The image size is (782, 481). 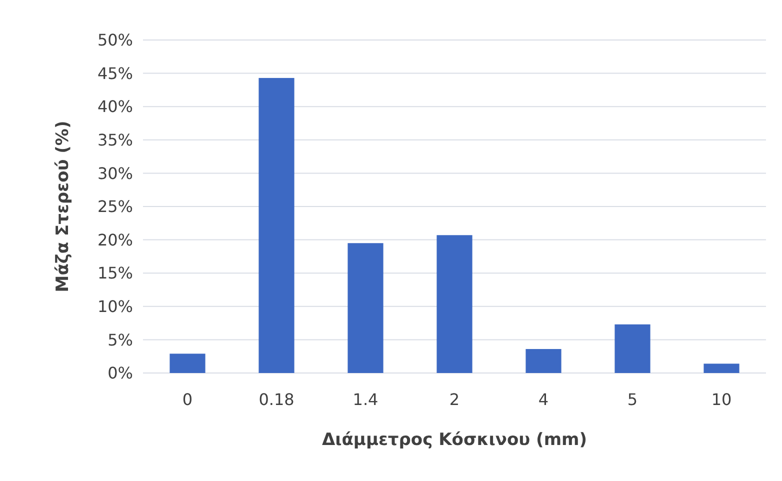 I want to click on y-tick-label: 0%, so click(x=120, y=373).